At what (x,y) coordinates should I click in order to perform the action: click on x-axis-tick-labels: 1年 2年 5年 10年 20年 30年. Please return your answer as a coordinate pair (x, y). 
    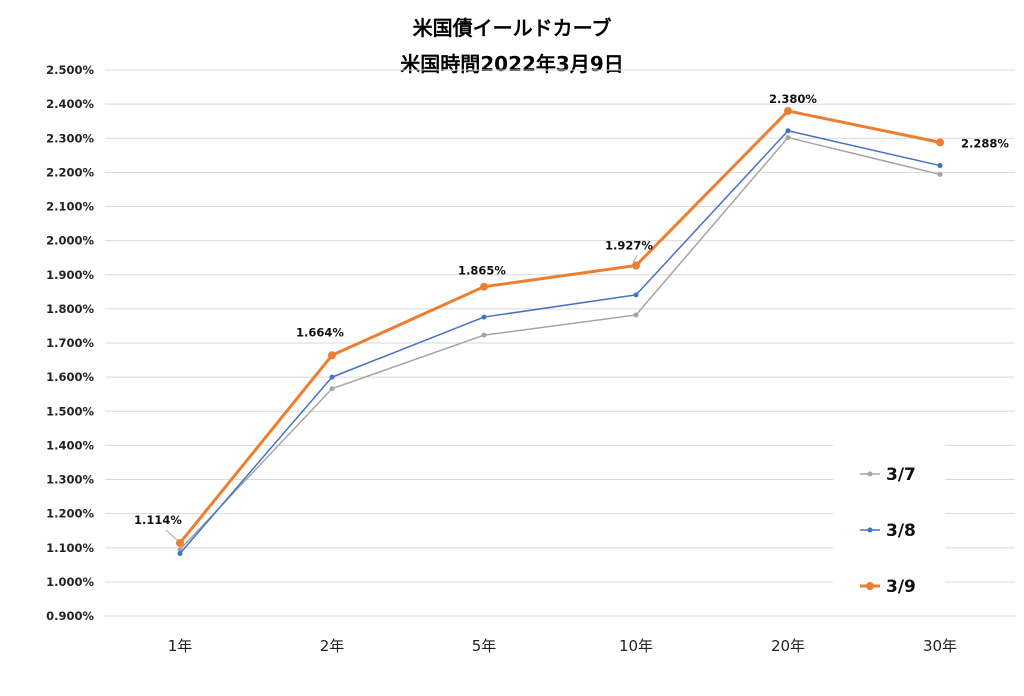
    Looking at the image, I should click on (562, 646).